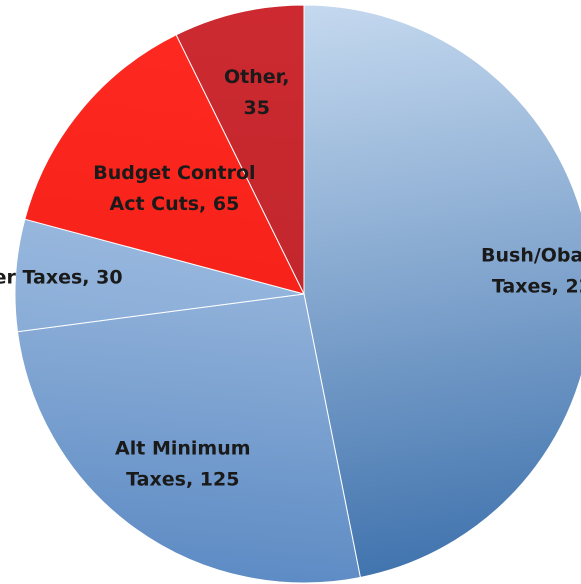  I want to click on slice-label-line: Budget Control, so click(174, 173).